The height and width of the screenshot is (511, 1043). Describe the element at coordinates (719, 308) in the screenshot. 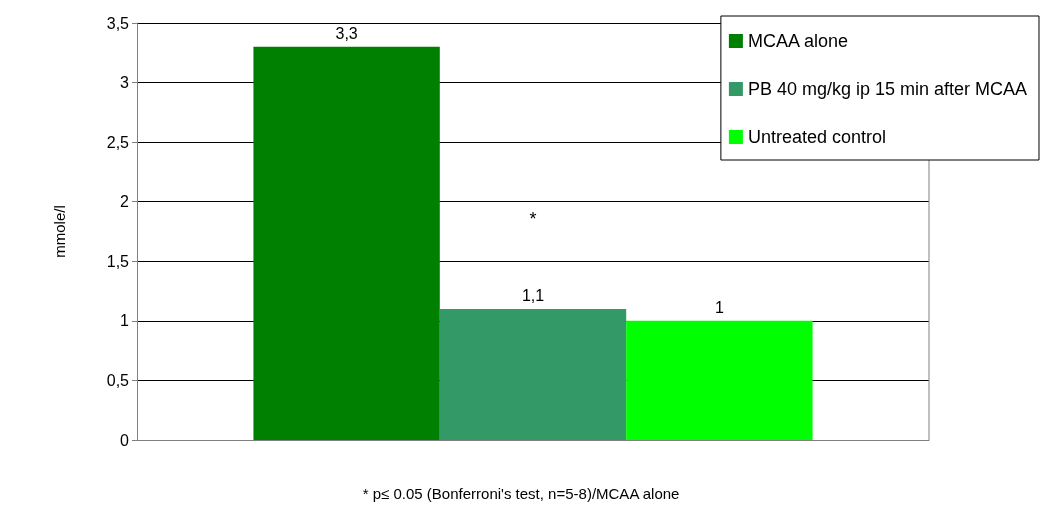

I see `data-label: 1` at that location.